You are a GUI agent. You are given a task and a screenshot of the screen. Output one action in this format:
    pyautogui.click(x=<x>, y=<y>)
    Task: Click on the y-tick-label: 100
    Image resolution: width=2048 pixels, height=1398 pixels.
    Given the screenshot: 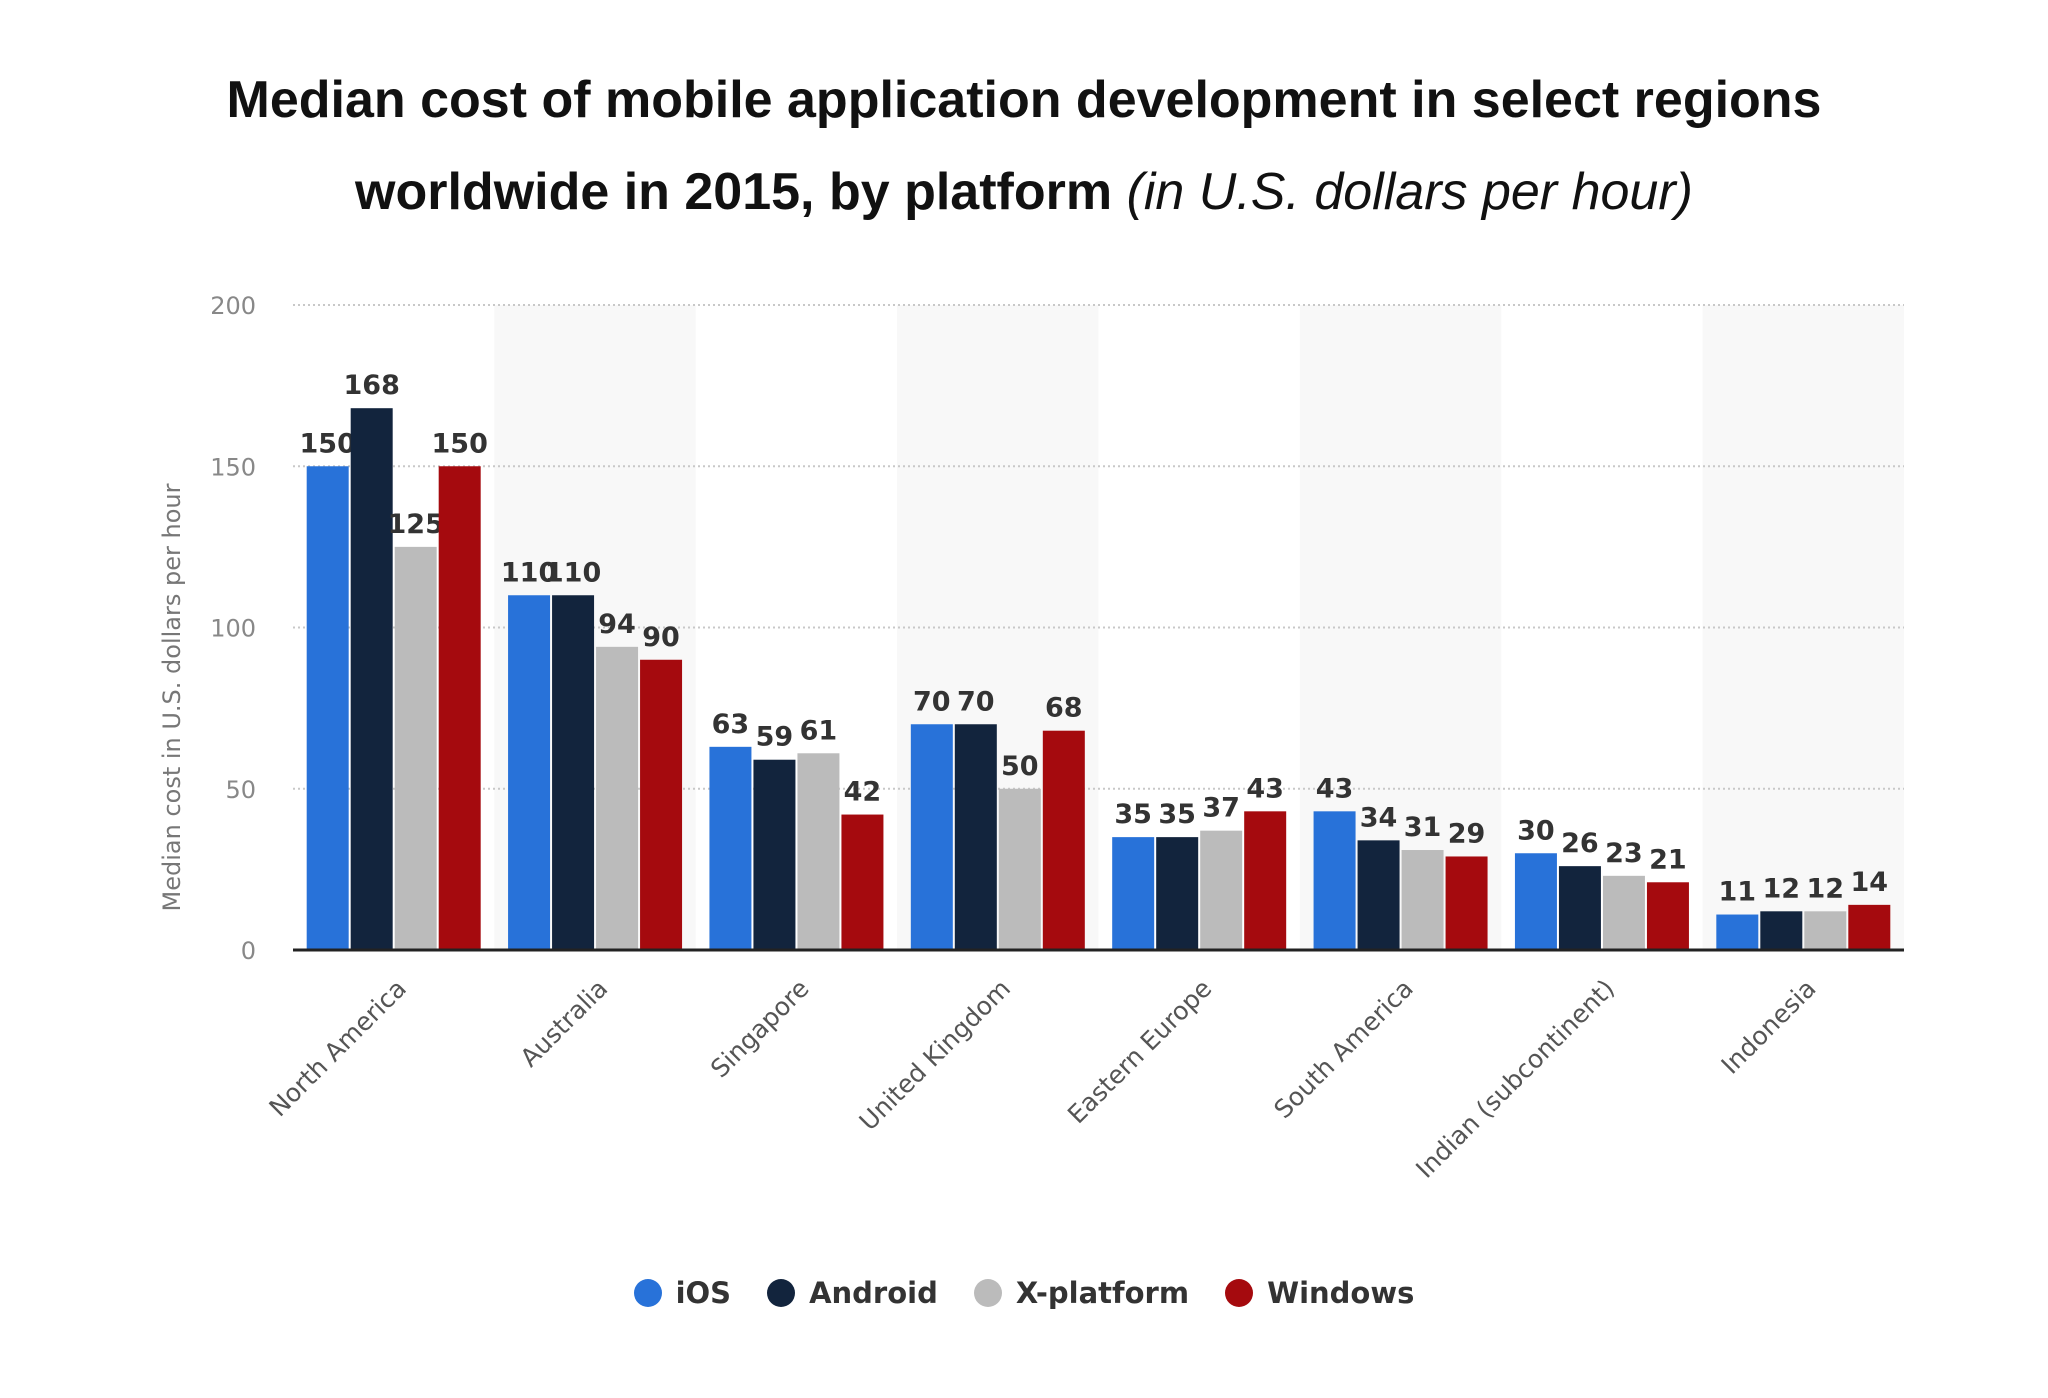 What is the action you would take?
    pyautogui.click(x=233, y=629)
    